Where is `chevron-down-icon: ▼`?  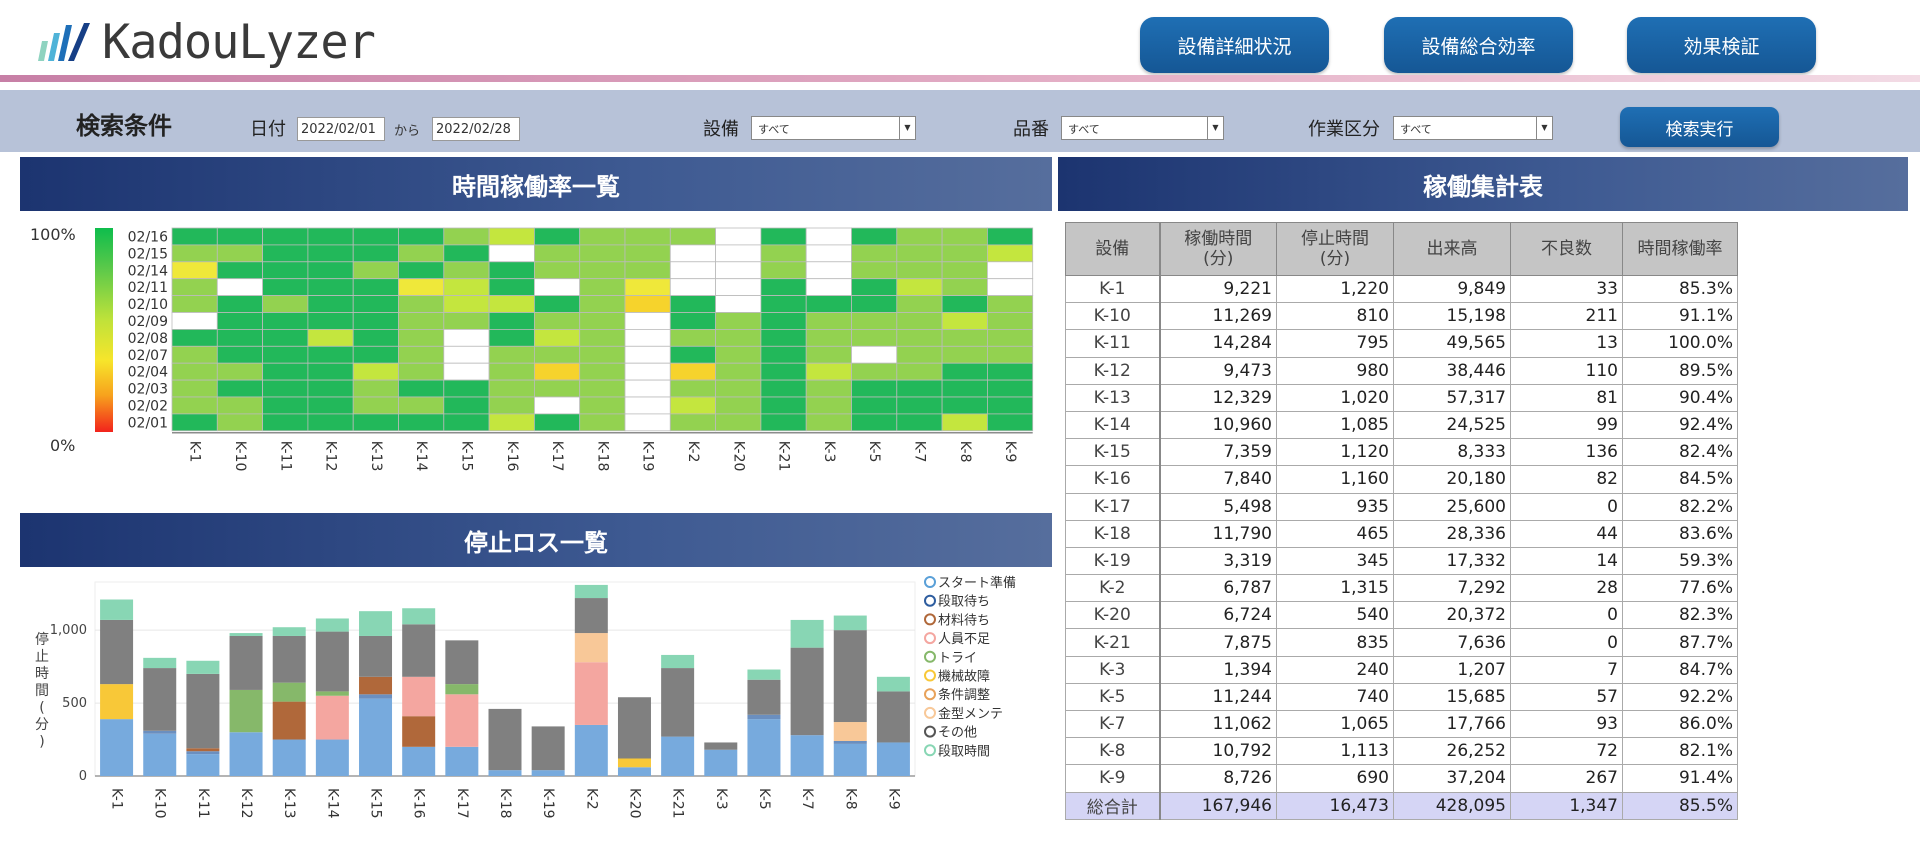 chevron-down-icon: ▼ is located at coordinates (907, 128).